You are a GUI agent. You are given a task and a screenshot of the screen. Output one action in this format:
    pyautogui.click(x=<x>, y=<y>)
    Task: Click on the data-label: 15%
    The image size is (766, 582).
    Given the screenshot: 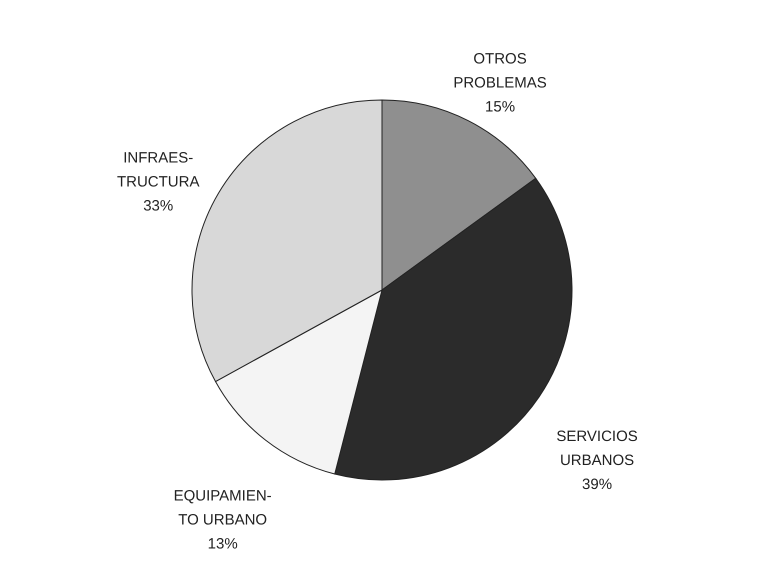 What is the action you would take?
    pyautogui.click(x=500, y=107)
    